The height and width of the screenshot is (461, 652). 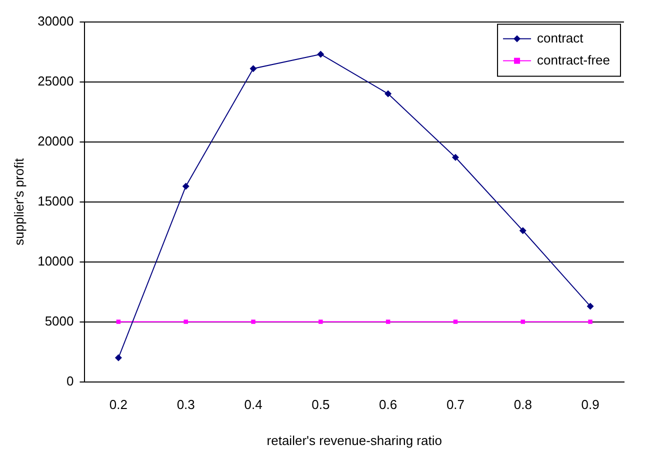 I want to click on x-tick-label: 0.8, so click(x=523, y=404).